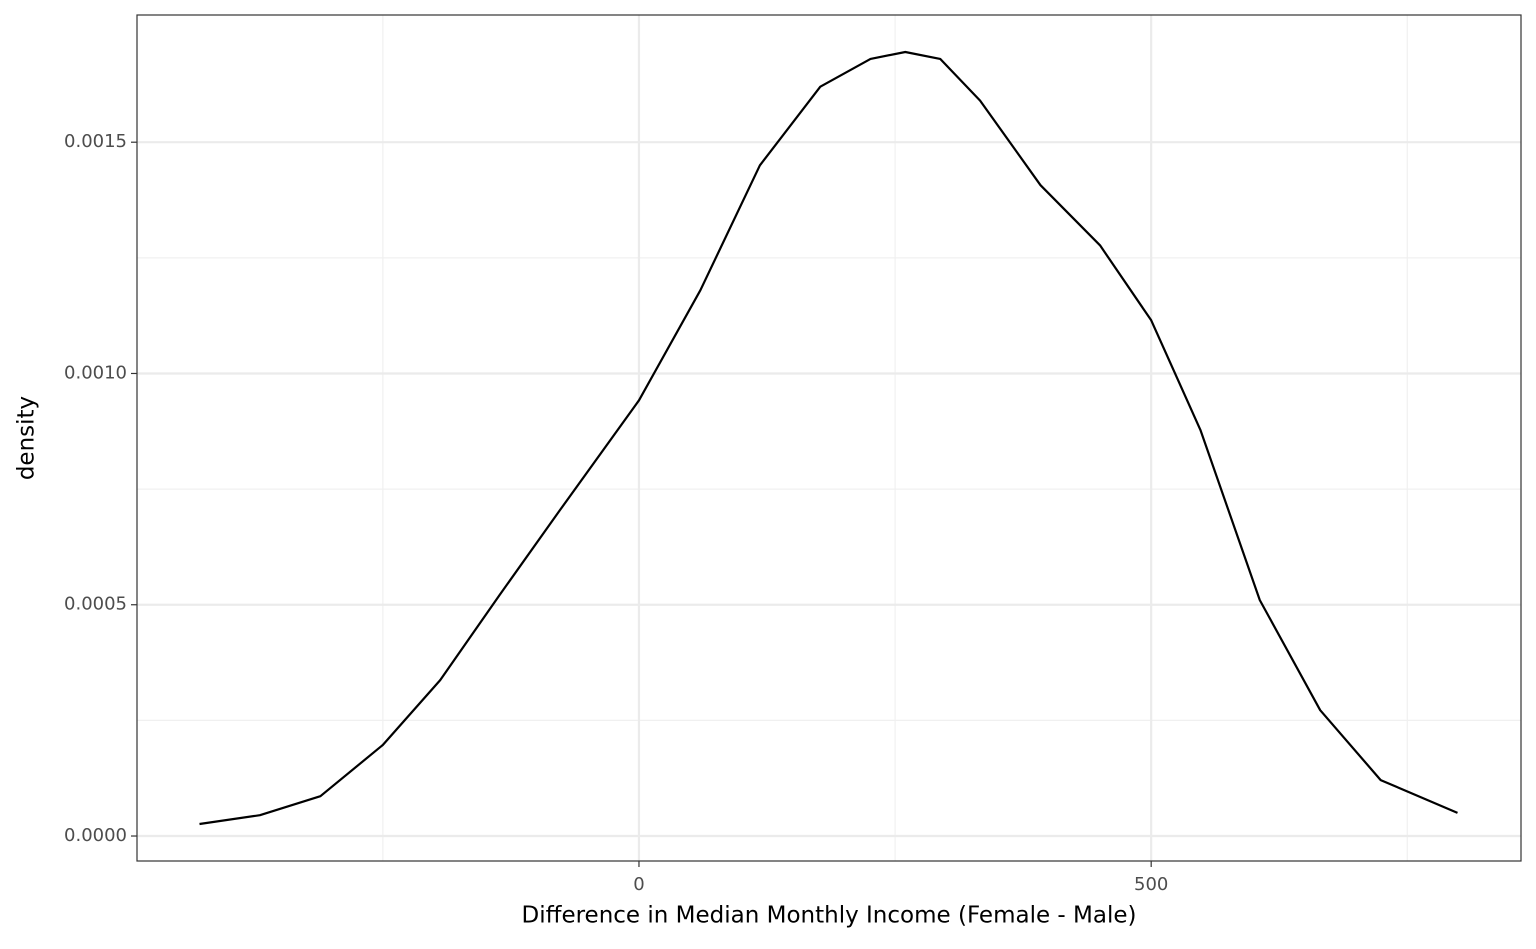  I want to click on x-tick-label: 500, so click(1151, 884).